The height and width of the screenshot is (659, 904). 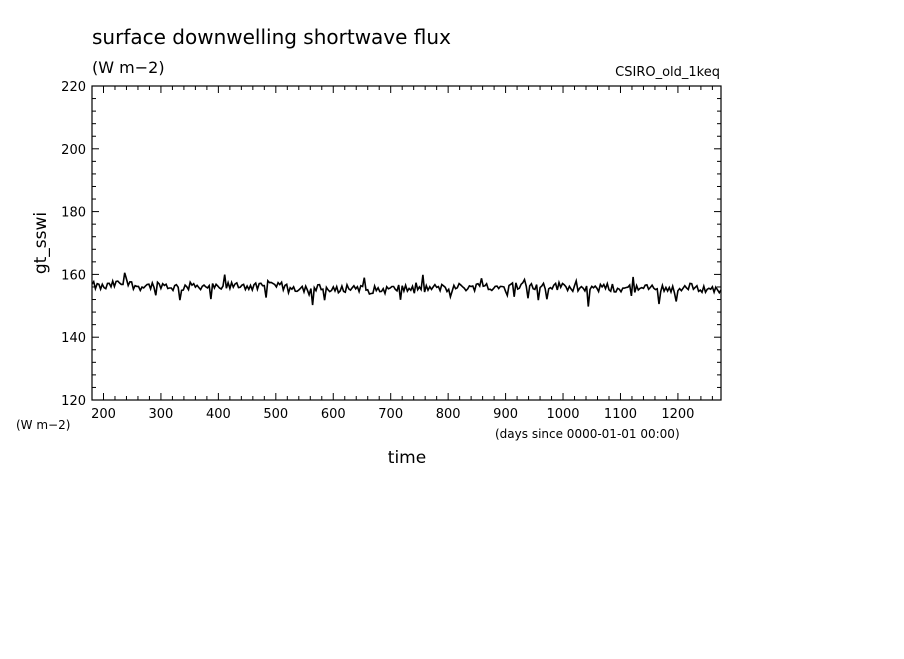 What do you see at coordinates (505, 414) in the screenshot?
I see `x-tick-label: 900` at bounding box center [505, 414].